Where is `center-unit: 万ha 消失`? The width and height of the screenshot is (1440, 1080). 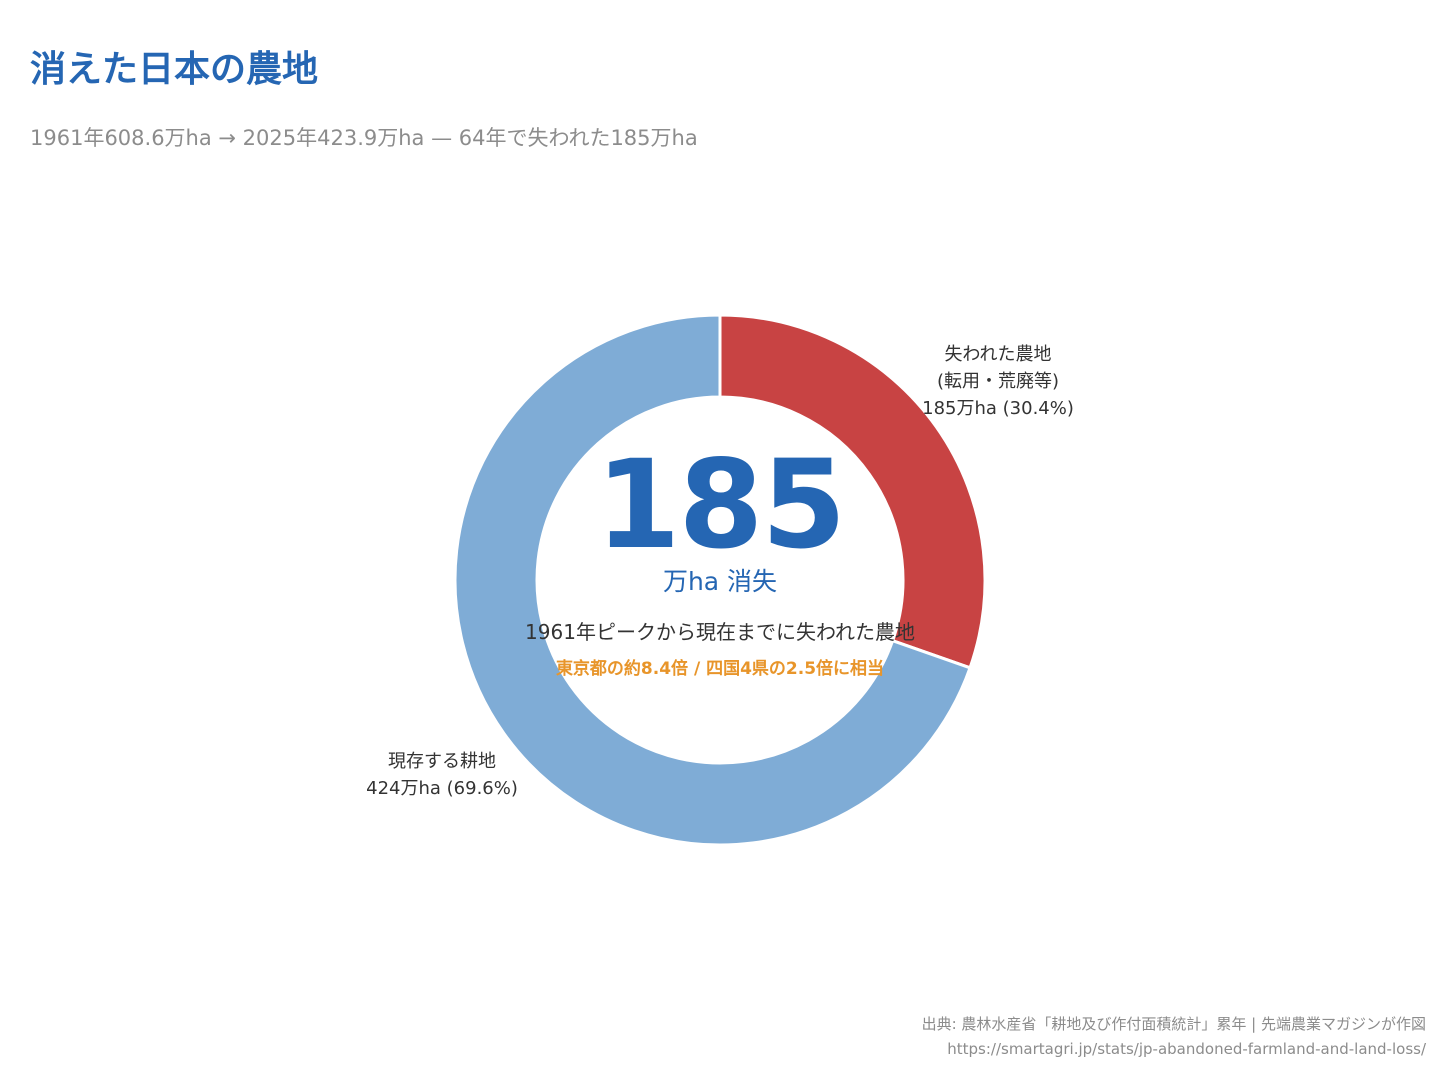 center-unit: 万ha 消失 is located at coordinates (720, 581).